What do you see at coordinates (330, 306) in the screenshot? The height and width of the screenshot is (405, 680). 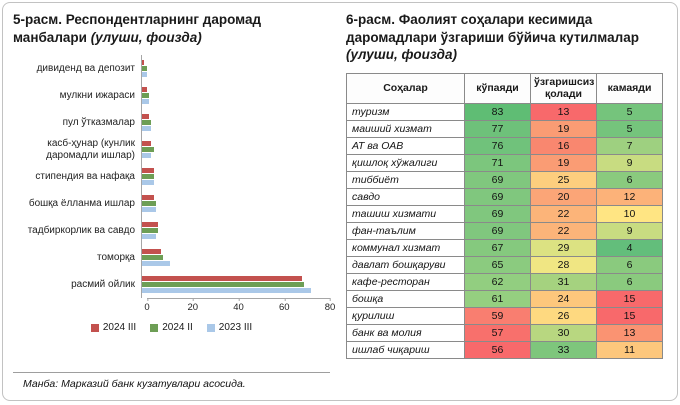 I see `x-tick-label: 80` at bounding box center [330, 306].